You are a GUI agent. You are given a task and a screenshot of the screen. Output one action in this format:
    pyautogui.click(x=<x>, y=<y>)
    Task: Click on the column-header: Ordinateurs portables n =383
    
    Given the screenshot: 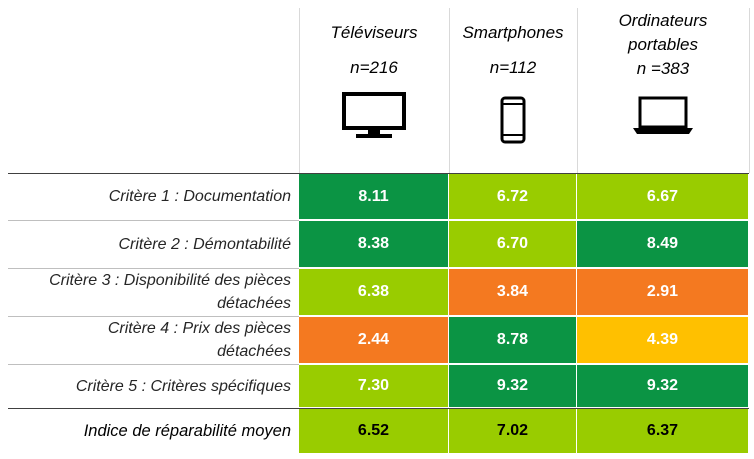 What is the action you would take?
    pyautogui.click(x=663, y=86)
    